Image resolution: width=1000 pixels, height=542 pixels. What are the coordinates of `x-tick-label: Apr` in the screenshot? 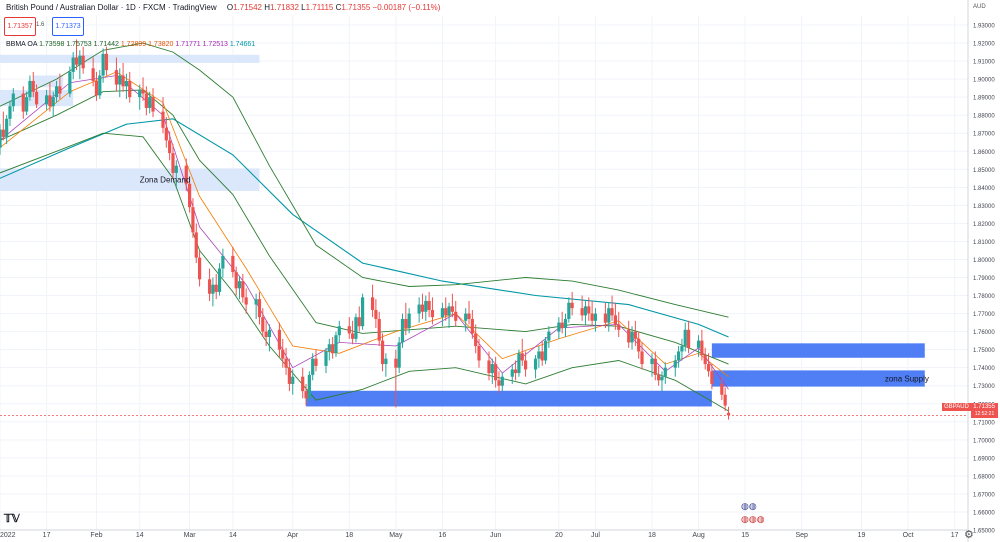 It's located at (293, 535).